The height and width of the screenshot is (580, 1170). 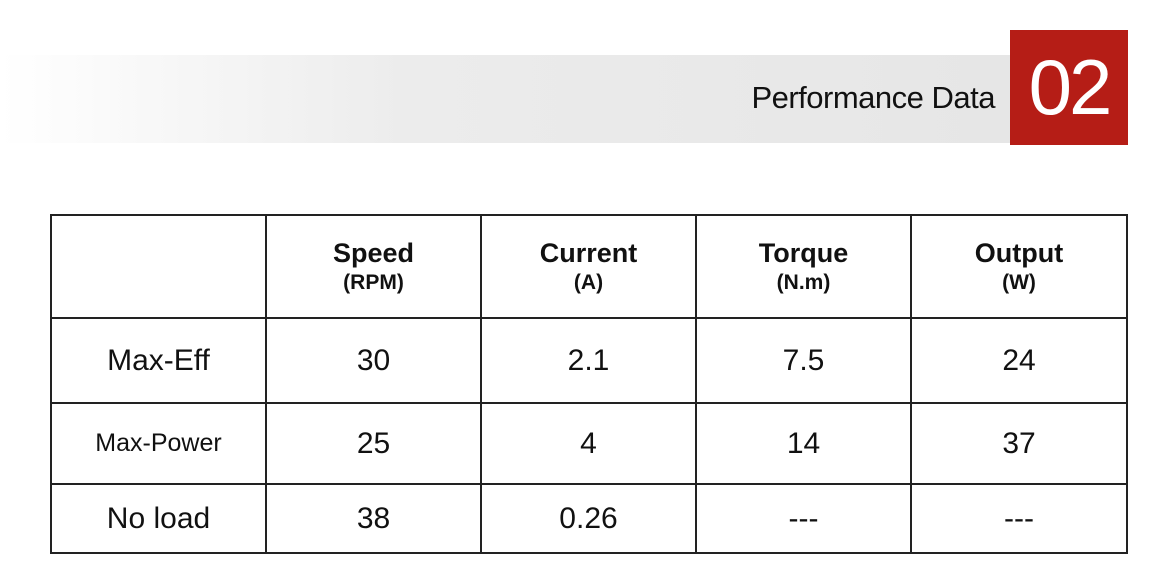 What do you see at coordinates (158, 360) in the screenshot?
I see `row-label: Max-Eff` at bounding box center [158, 360].